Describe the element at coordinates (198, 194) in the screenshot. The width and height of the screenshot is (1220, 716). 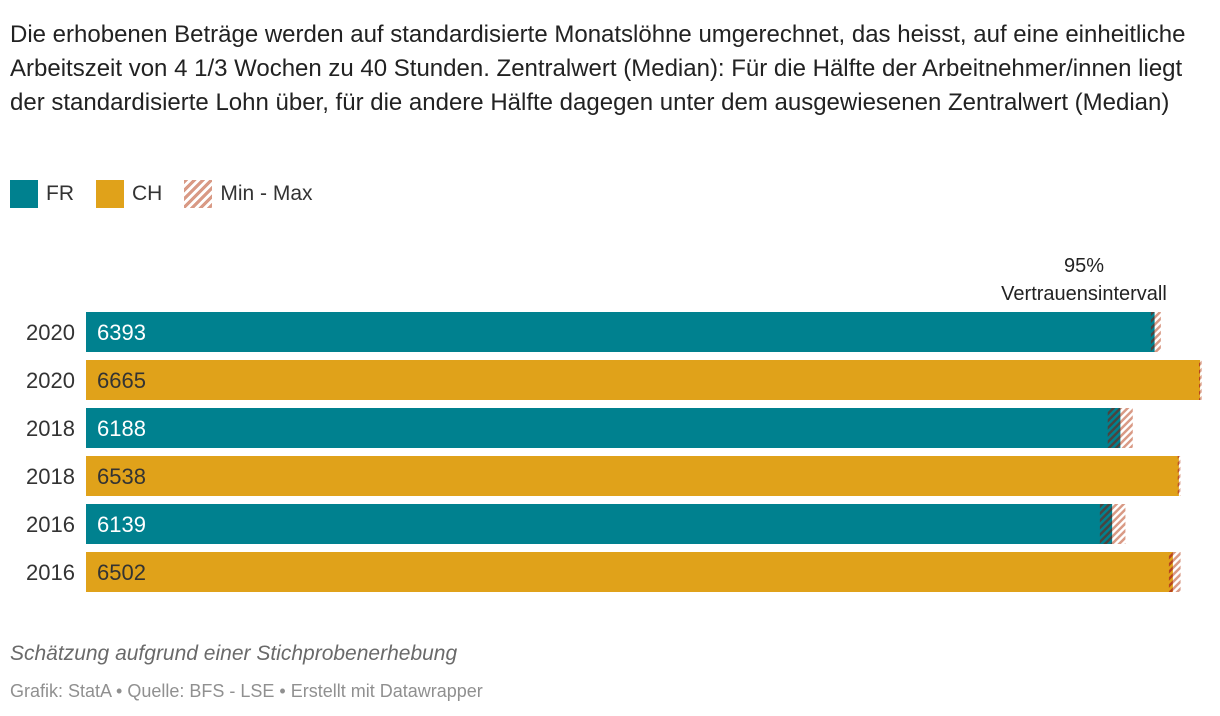
I see `legend-swatch-minmax` at that location.